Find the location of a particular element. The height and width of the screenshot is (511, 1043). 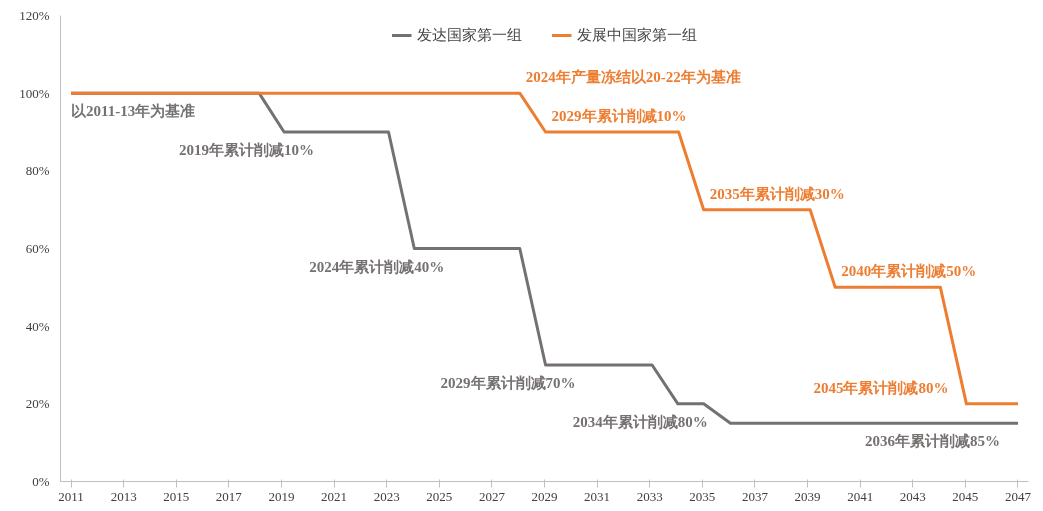

x-tick-label: 2023 is located at coordinates (386, 496).